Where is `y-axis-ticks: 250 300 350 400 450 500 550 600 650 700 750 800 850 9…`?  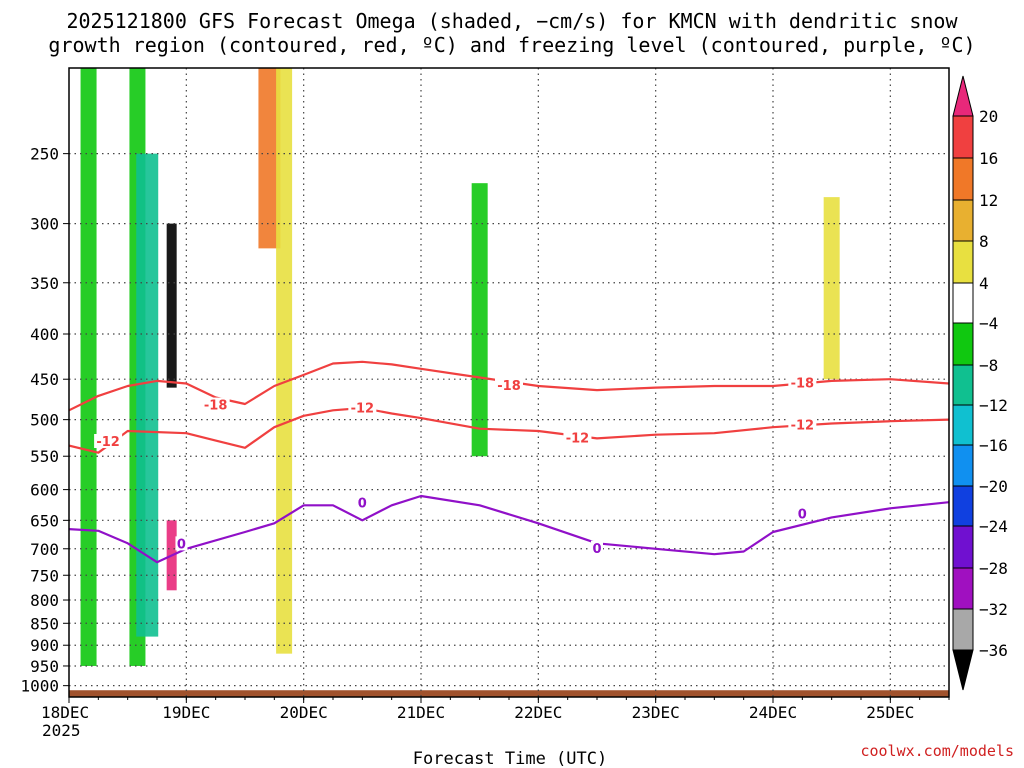 y-axis-ticks: 250 300 350 400 450 500 550 600 650 700 750 800 850 9… is located at coordinates (44, 420).